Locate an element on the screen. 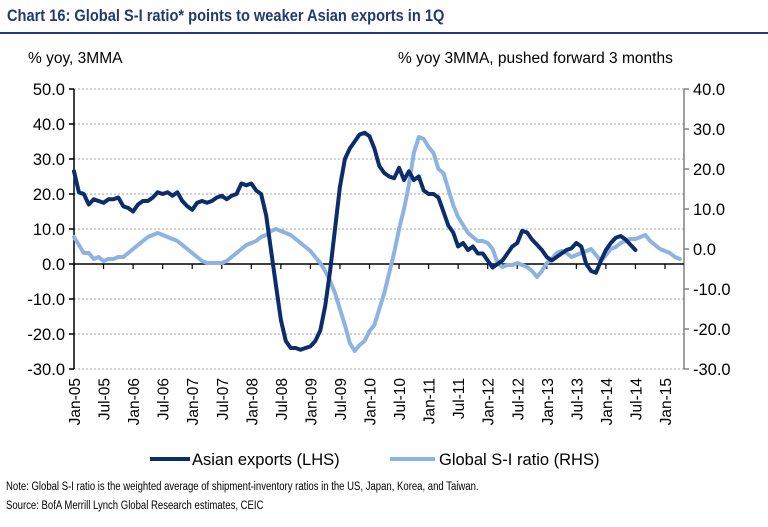 The width and height of the screenshot is (768, 527). right-axis-tick-label: 40.0 is located at coordinates (709, 90).